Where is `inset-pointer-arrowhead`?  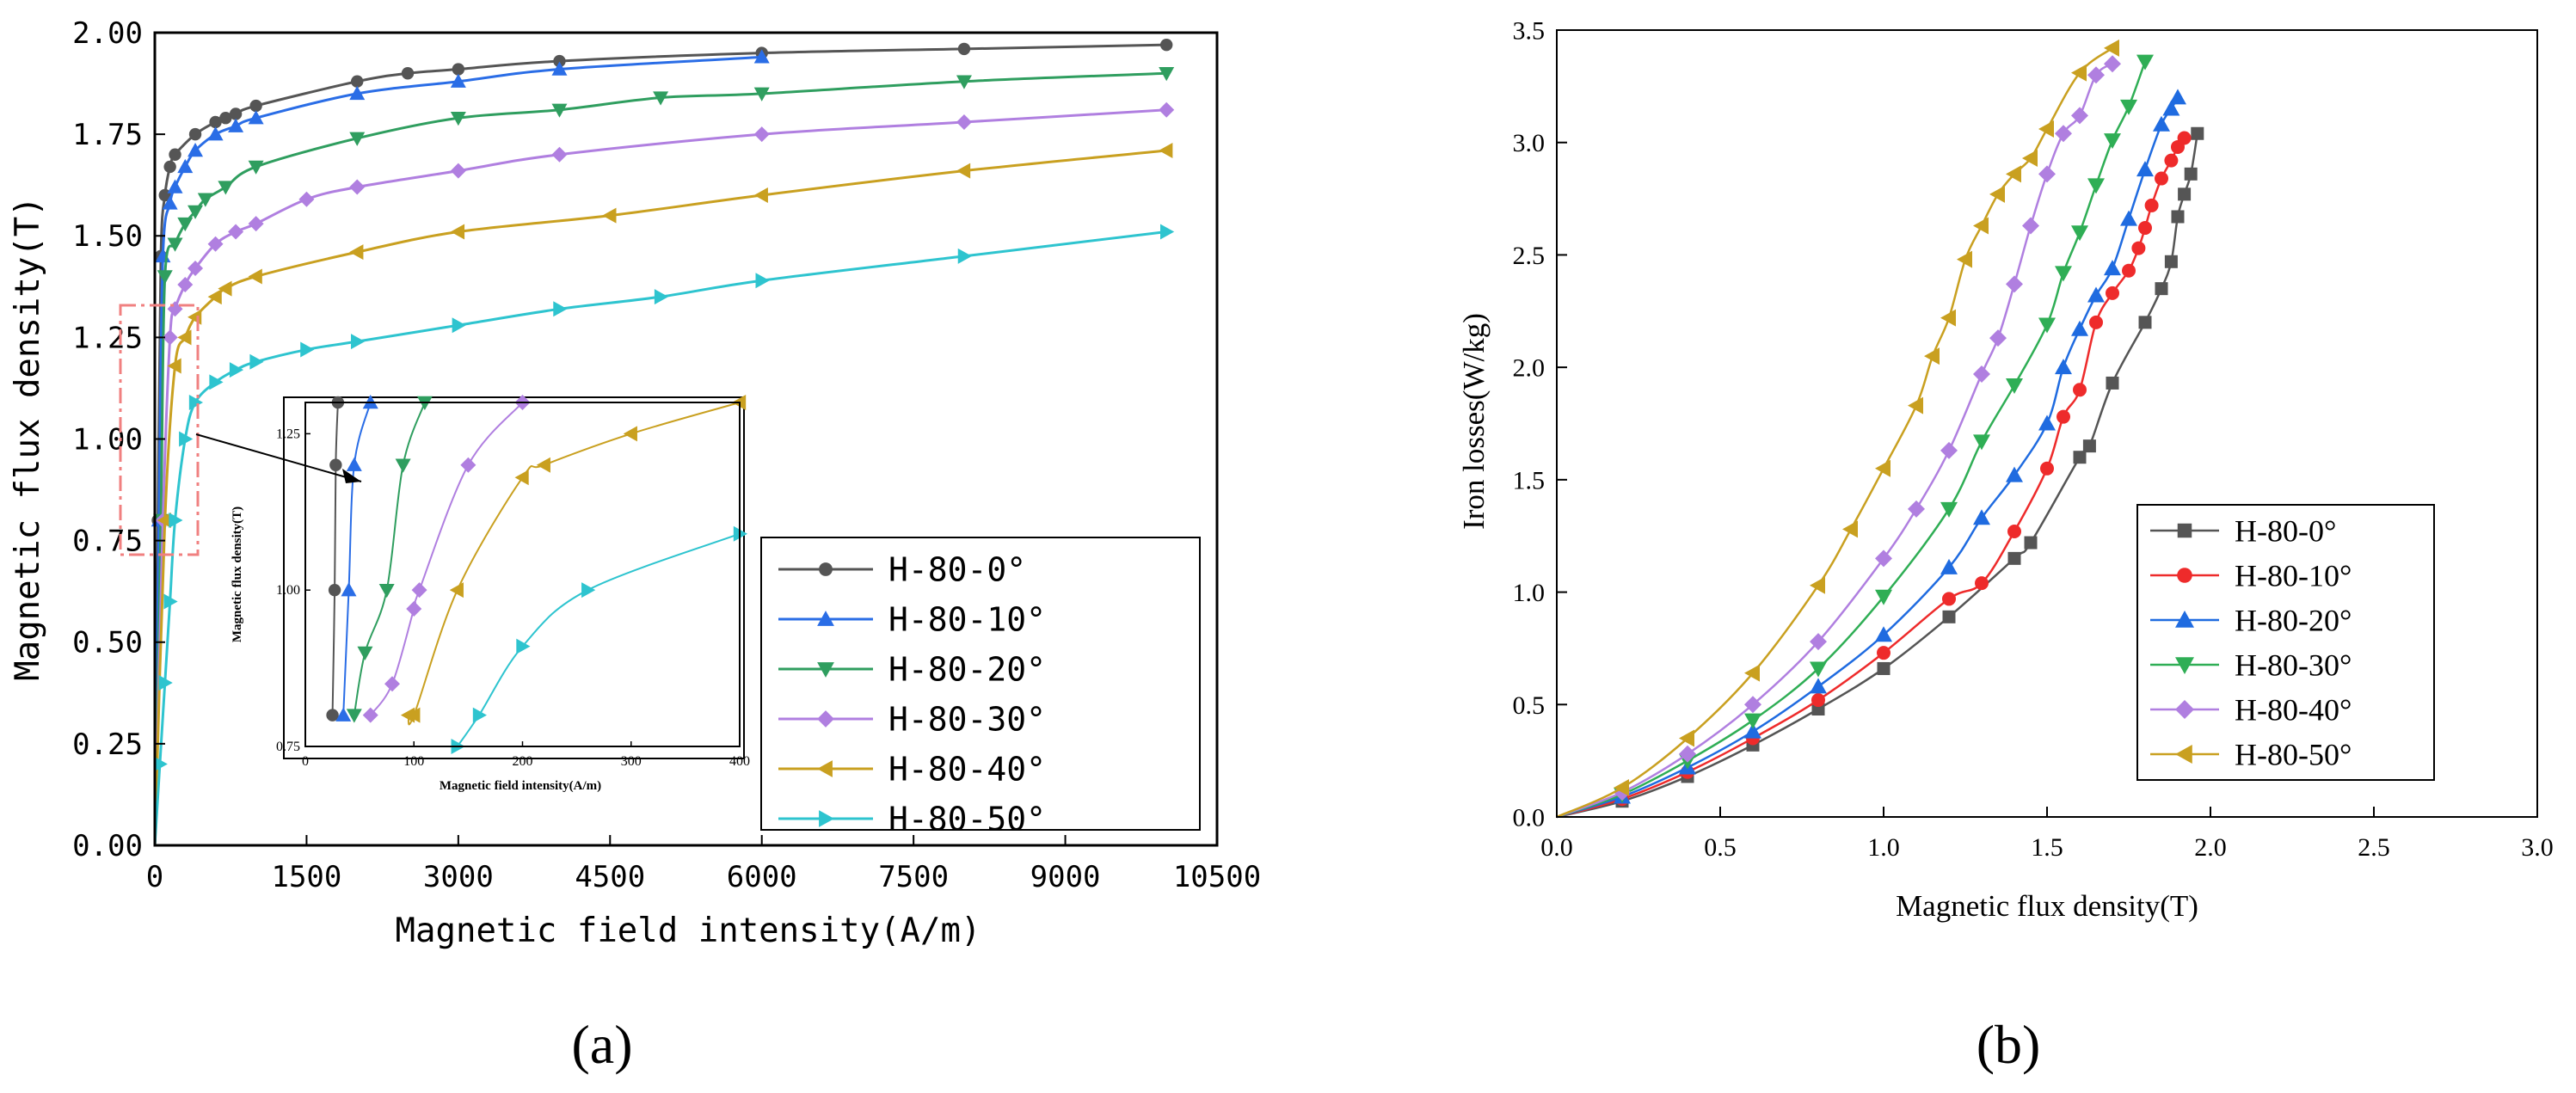 inset-pointer-arrowhead is located at coordinates (351, 476).